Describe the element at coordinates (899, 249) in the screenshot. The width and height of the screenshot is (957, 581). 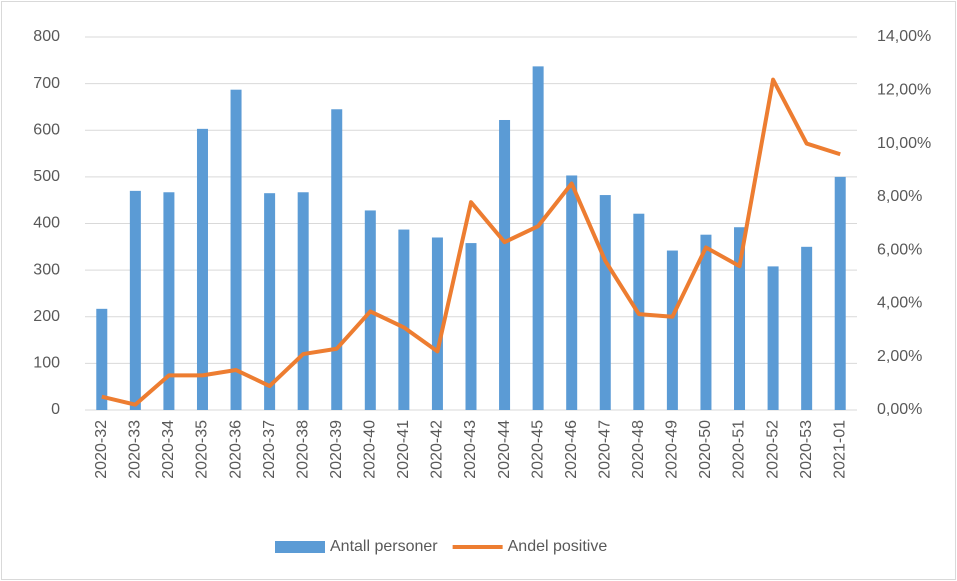
I see `y2-tick-label: 6,00%` at that location.